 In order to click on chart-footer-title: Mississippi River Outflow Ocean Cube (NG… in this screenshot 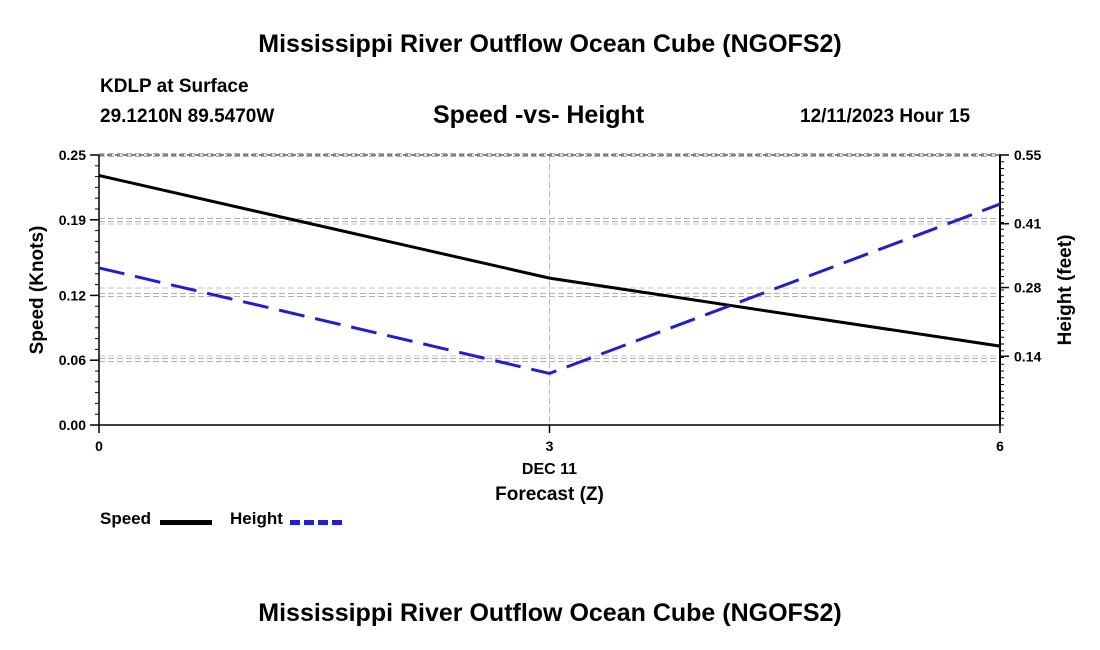, I will do `click(550, 613)`.